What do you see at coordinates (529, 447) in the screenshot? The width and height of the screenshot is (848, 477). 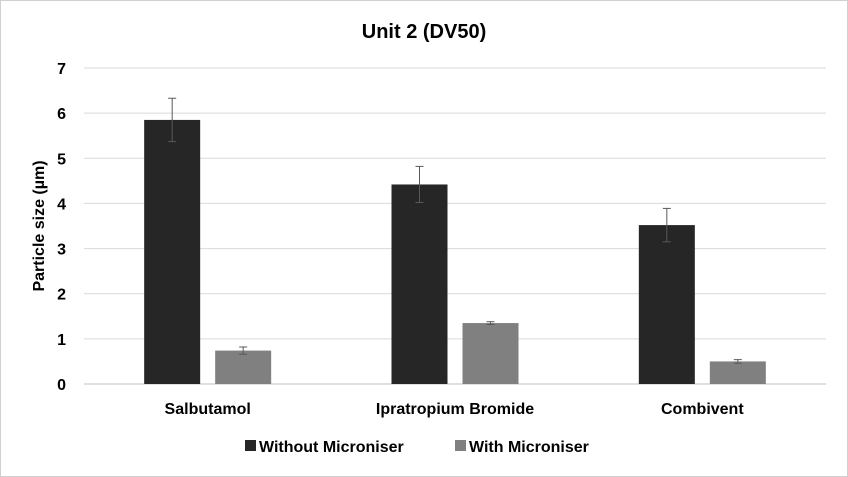 I see `legend-label-with-microniser: With Microniser` at bounding box center [529, 447].